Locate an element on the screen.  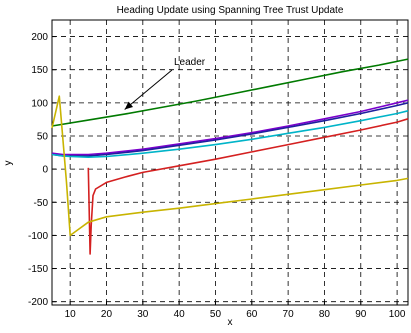
y-tick-label: -150 is located at coordinates (38, 269).